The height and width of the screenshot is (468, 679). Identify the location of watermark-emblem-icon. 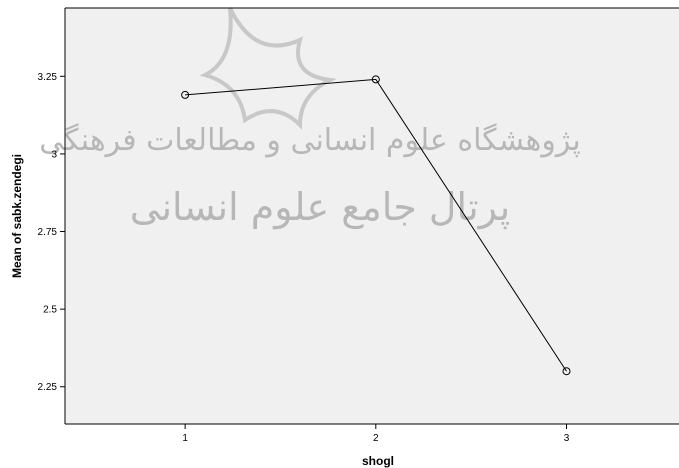
(268, 68).